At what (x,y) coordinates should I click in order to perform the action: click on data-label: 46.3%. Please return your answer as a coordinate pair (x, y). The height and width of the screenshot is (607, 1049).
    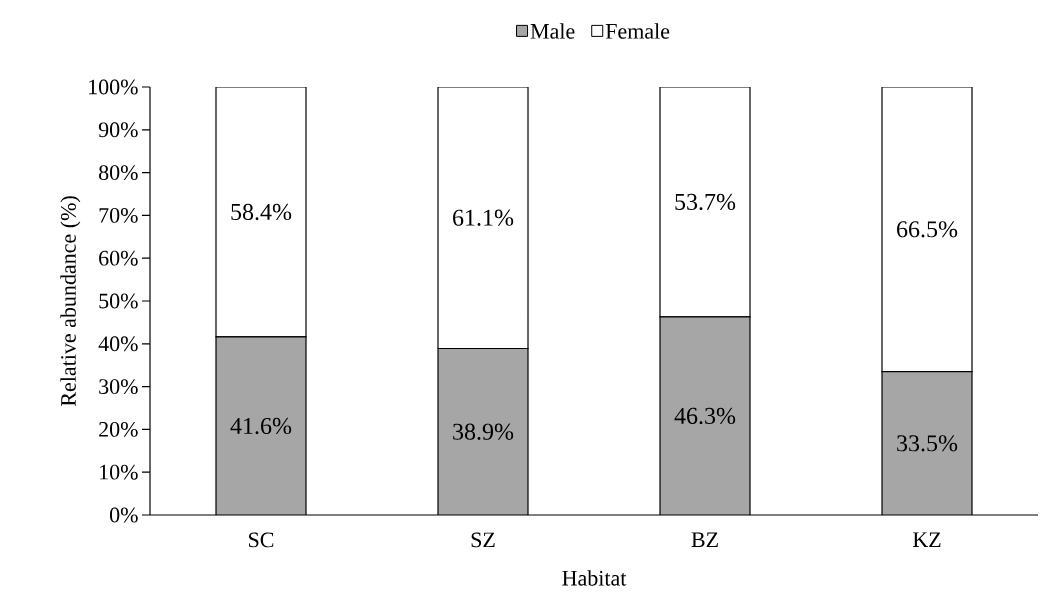
    Looking at the image, I should click on (705, 416).